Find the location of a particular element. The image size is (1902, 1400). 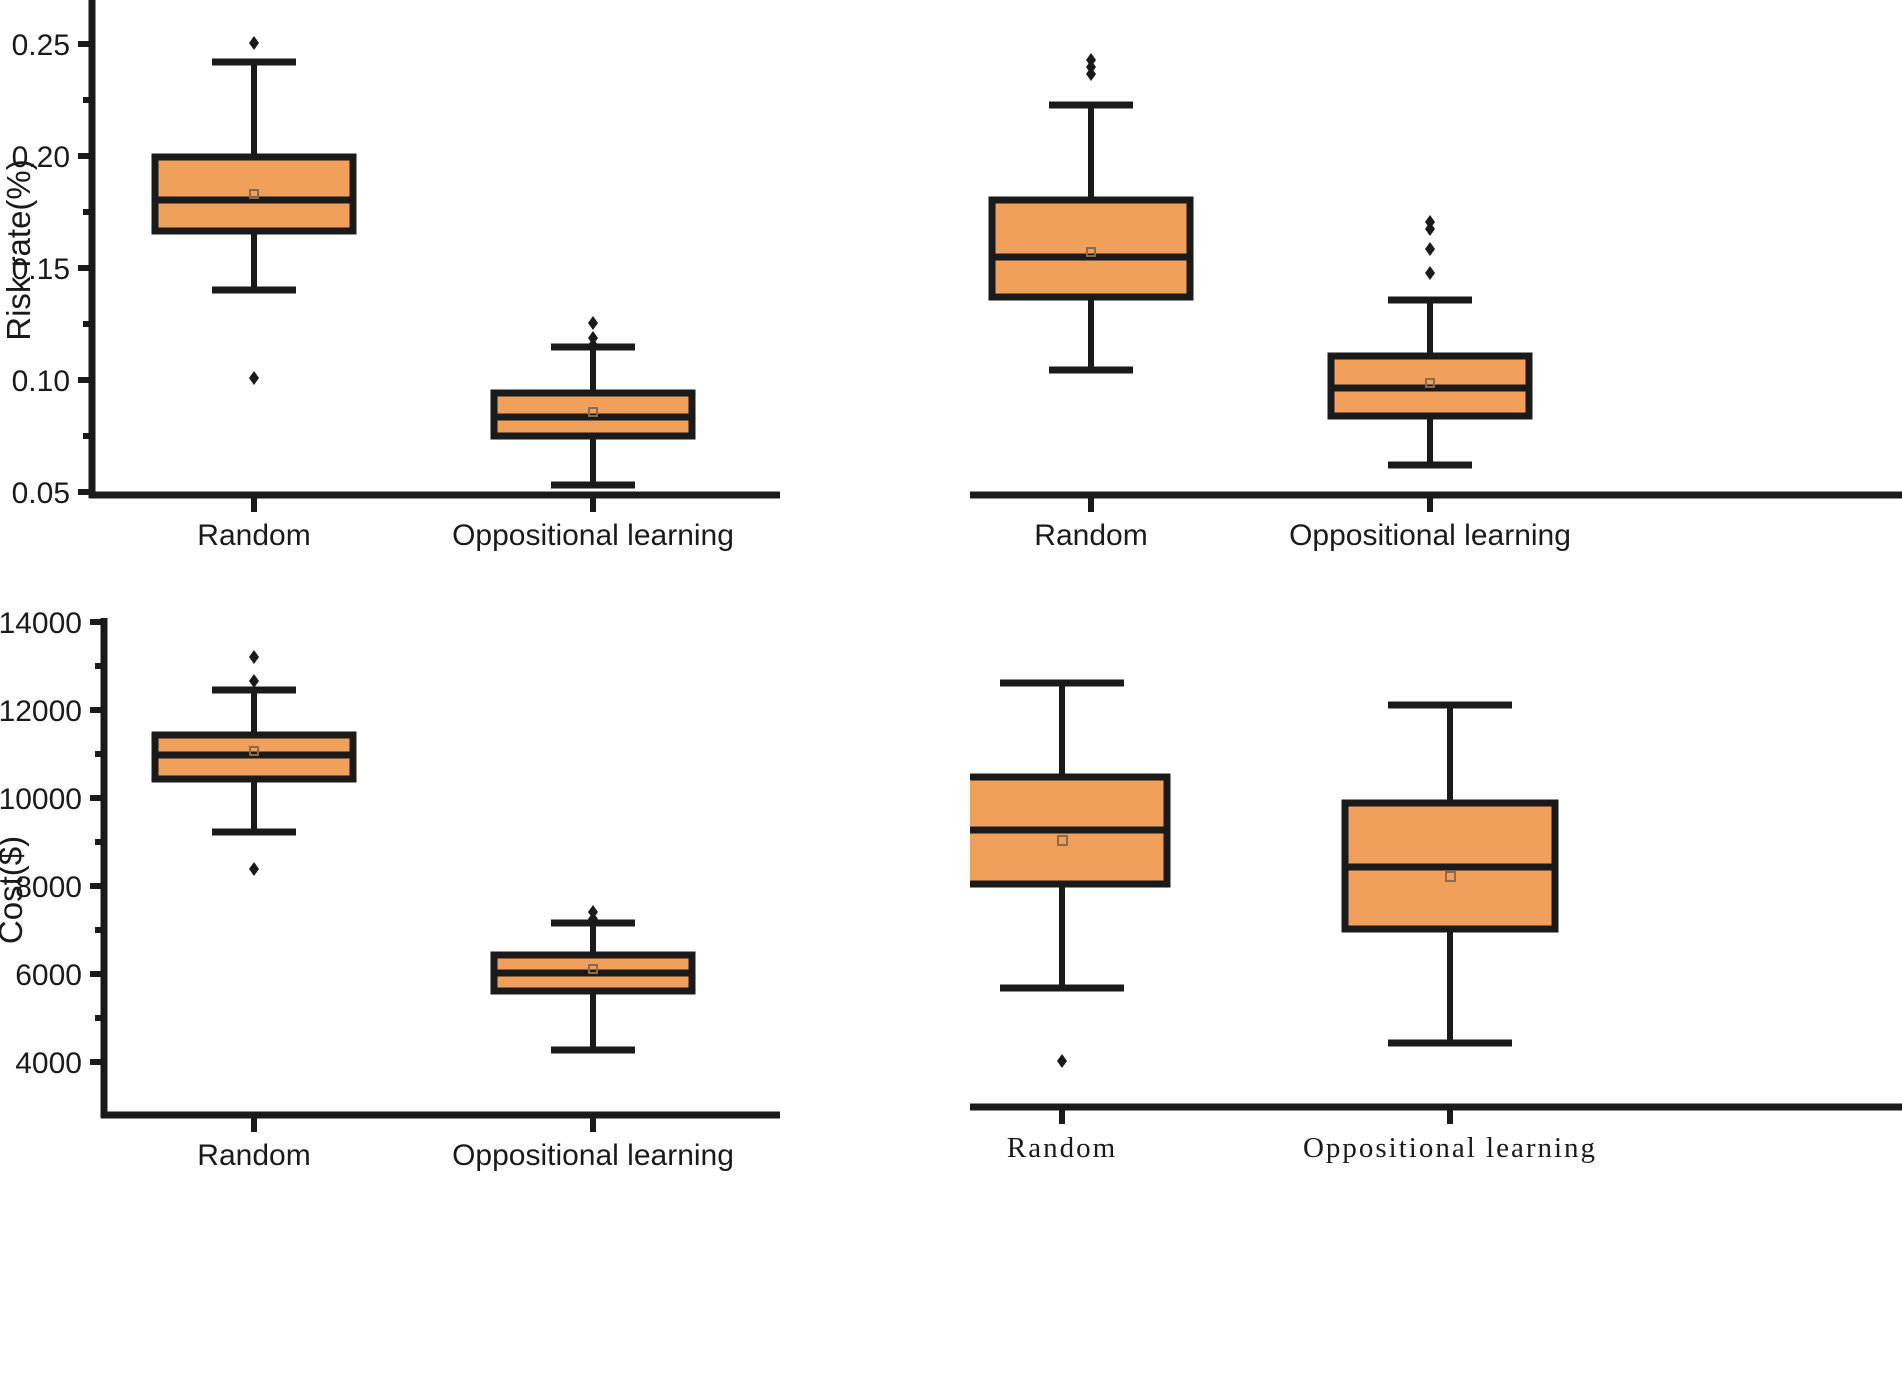

y-tick-label: 14000 is located at coordinates (41, 623).